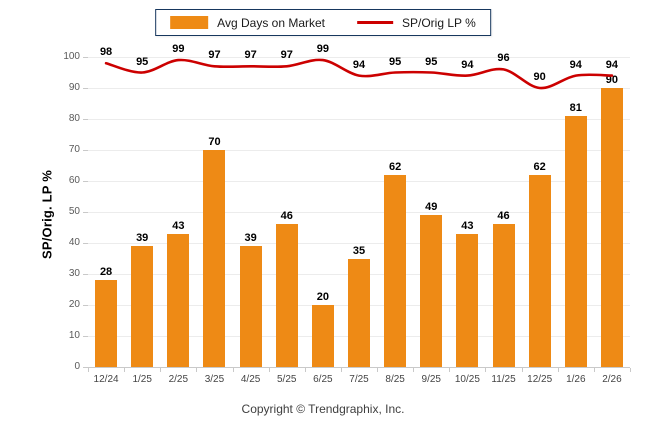 This screenshot has width=646, height=434. What do you see at coordinates (539, 77) in the screenshot?
I see `line-value-label: 90` at bounding box center [539, 77].